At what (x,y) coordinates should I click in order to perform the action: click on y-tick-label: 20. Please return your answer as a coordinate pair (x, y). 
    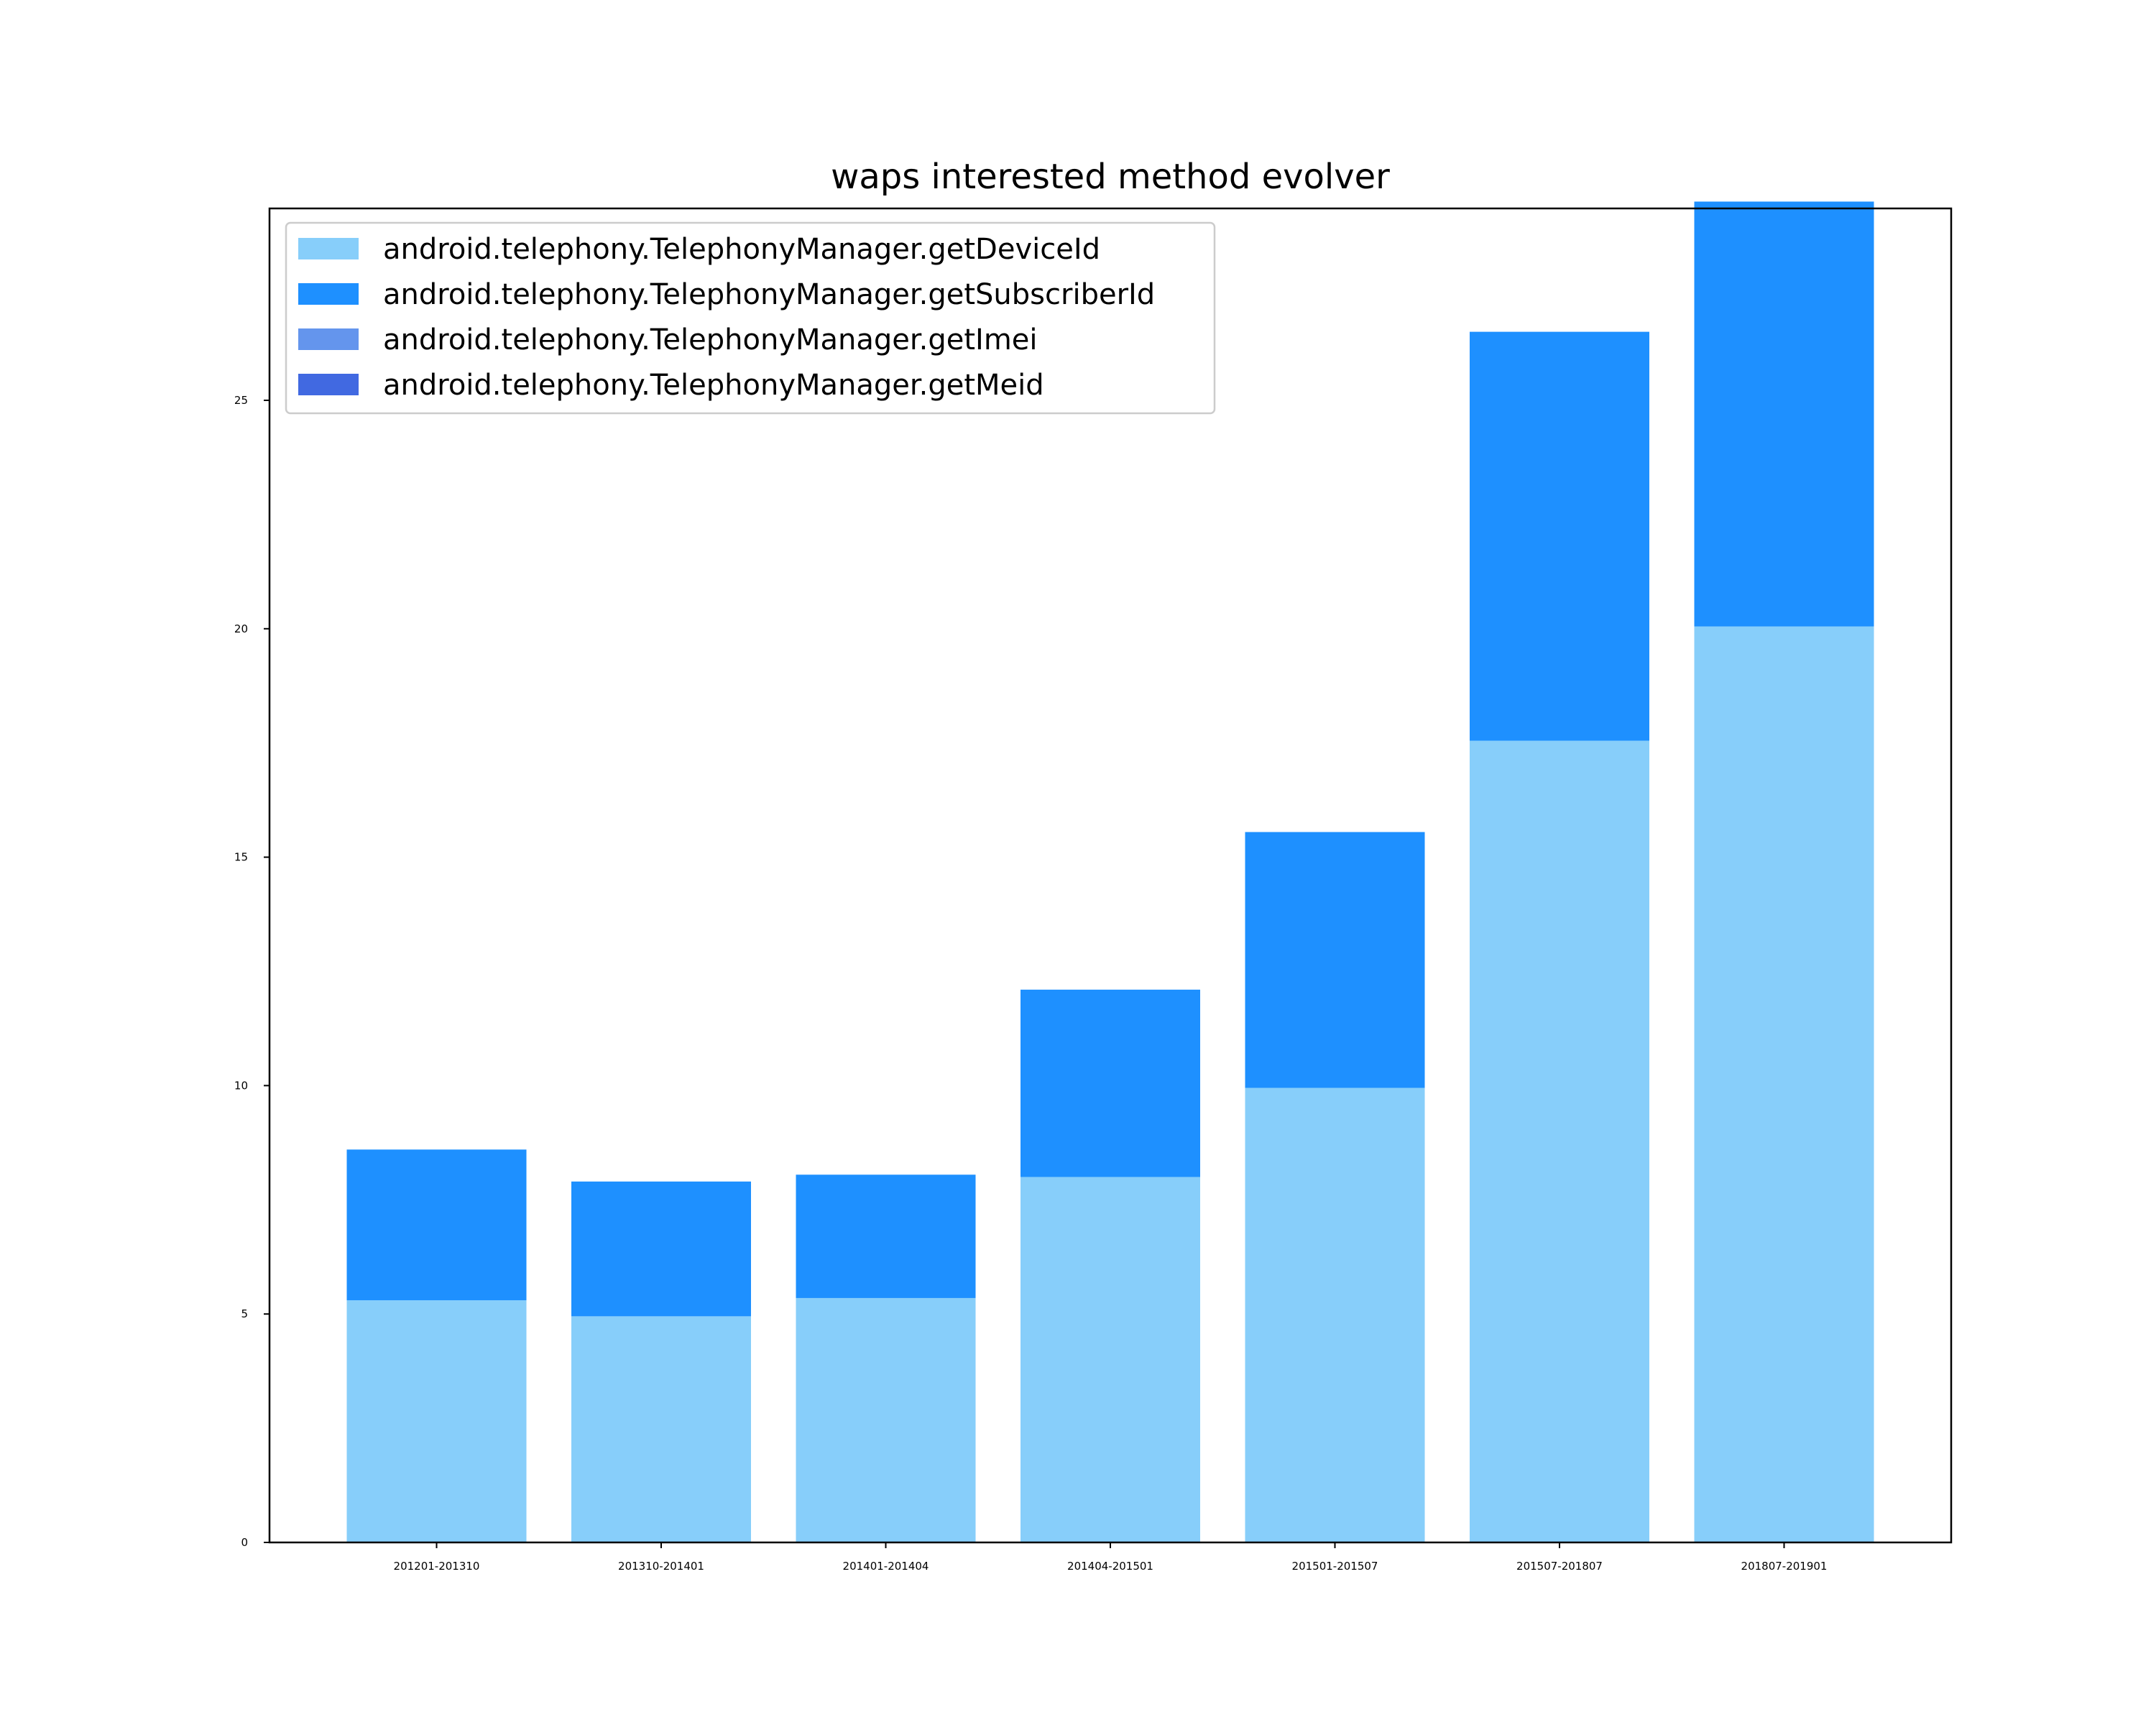
    Looking at the image, I should click on (241, 628).